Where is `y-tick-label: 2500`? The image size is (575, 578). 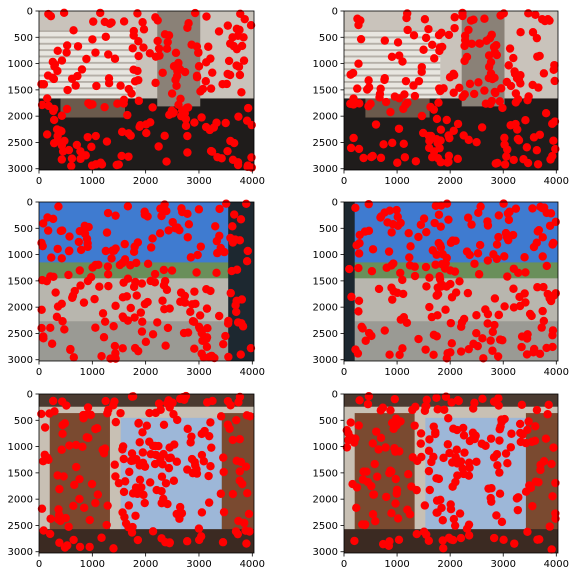 y-tick-label: 2500 is located at coordinates (325, 143).